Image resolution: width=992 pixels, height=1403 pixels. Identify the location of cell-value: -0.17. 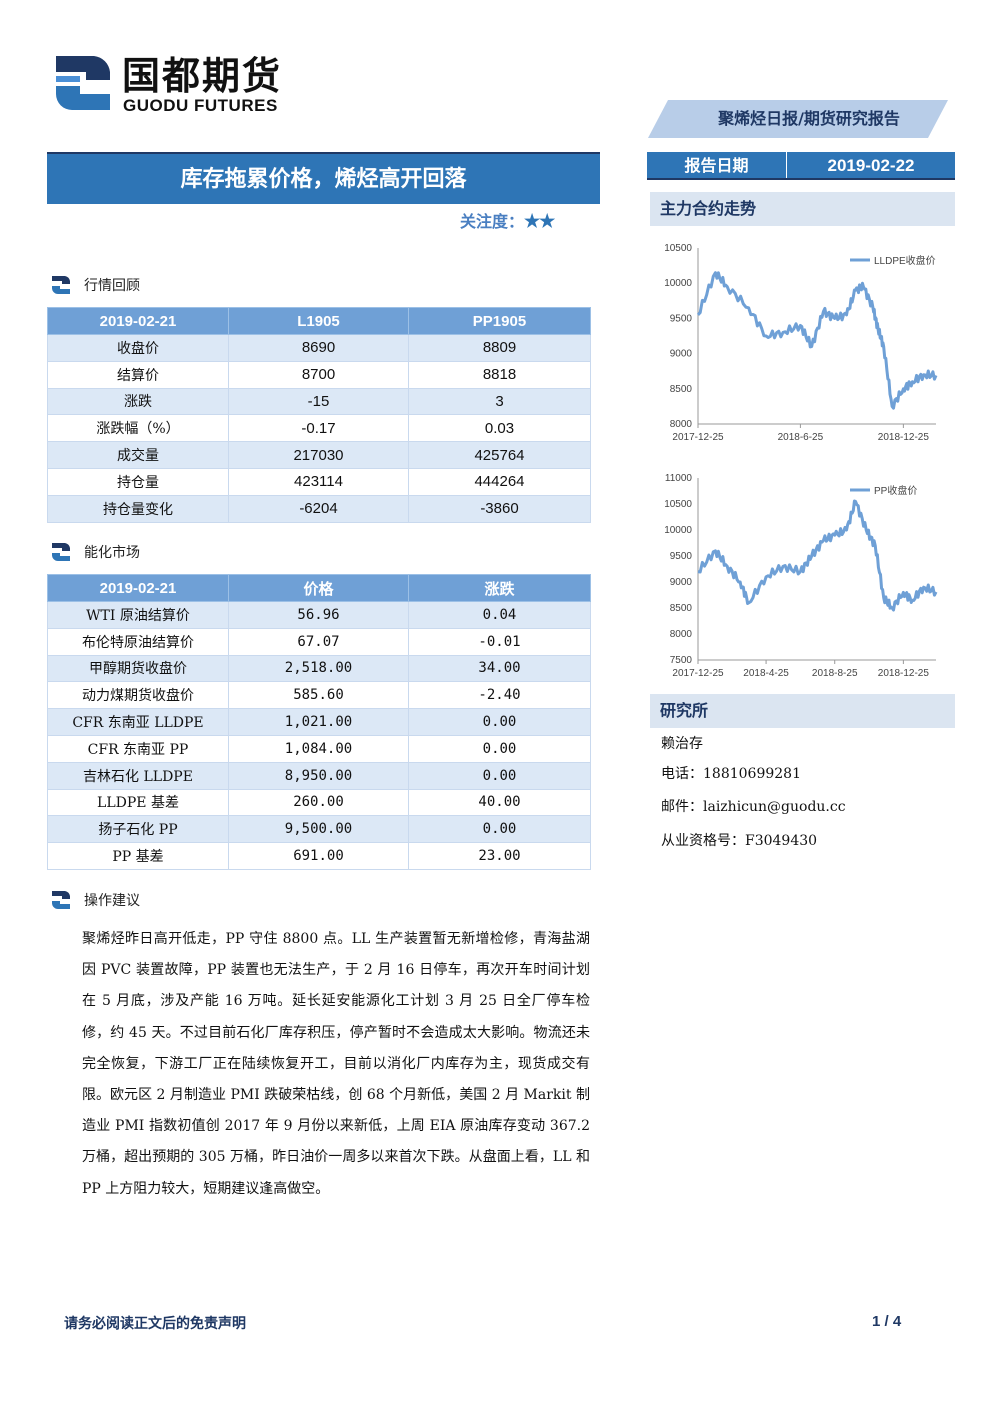
(318, 428).